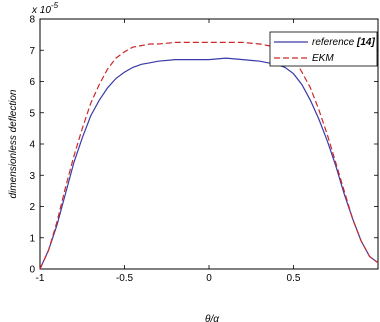 Image resolution: width=380 pixels, height=322 pixels. What do you see at coordinates (32, 82) in the screenshot?
I see `y-tick-label: 6` at bounding box center [32, 82].